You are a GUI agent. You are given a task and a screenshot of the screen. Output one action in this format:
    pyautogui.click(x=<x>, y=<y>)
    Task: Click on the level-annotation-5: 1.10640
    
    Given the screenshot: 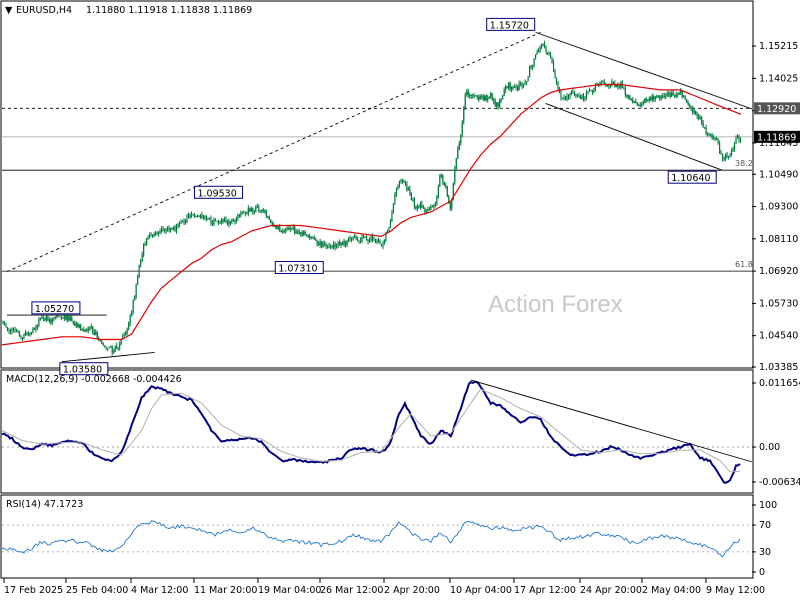 What is the action you would take?
    pyautogui.click(x=690, y=178)
    